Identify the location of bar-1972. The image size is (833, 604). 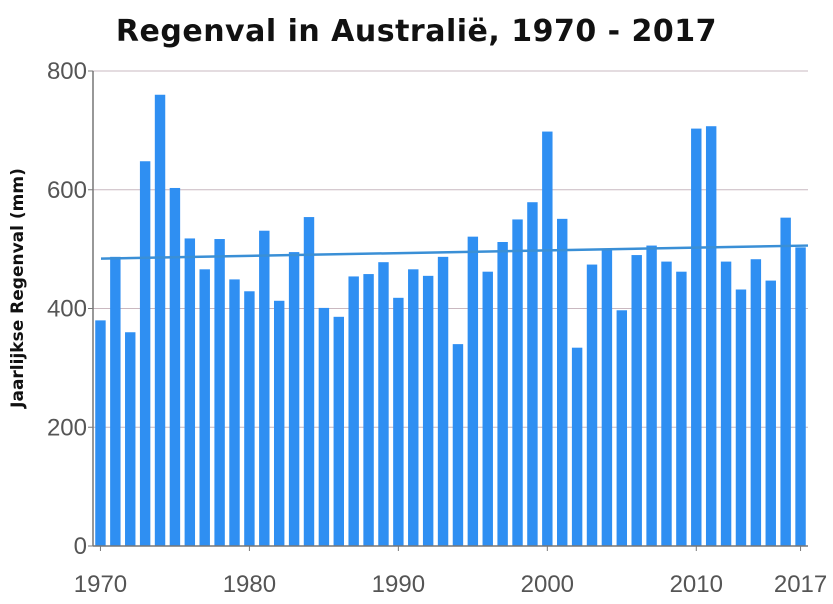
(130, 439).